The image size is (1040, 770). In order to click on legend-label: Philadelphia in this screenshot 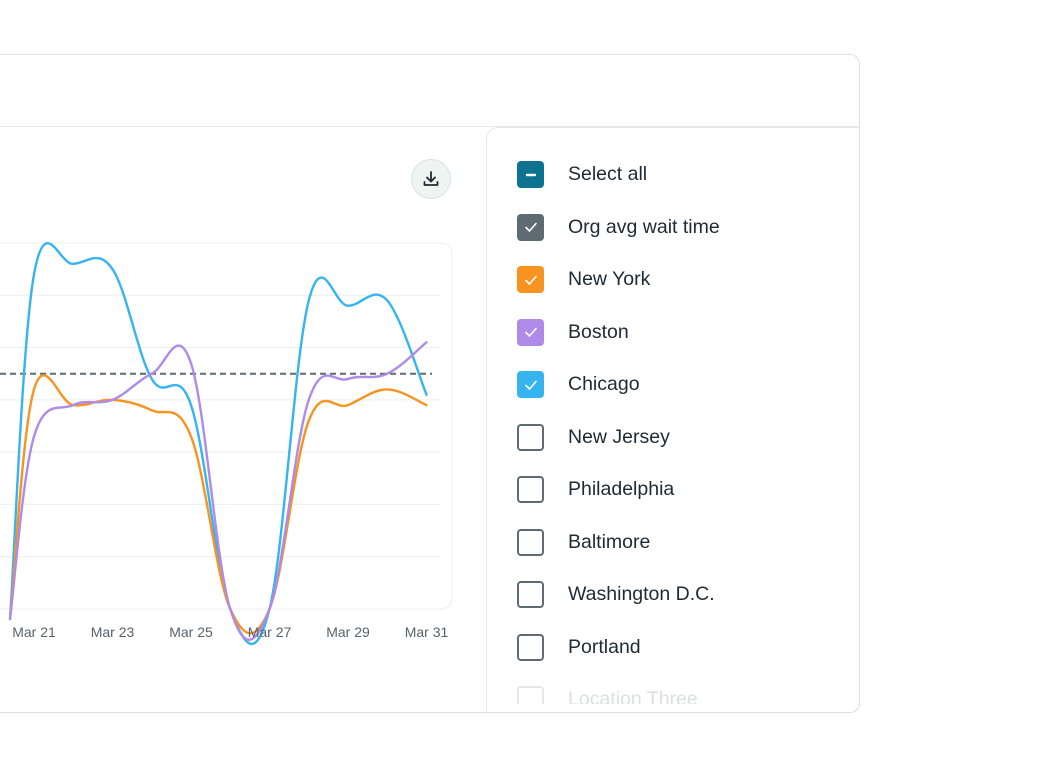, I will do `click(621, 489)`.